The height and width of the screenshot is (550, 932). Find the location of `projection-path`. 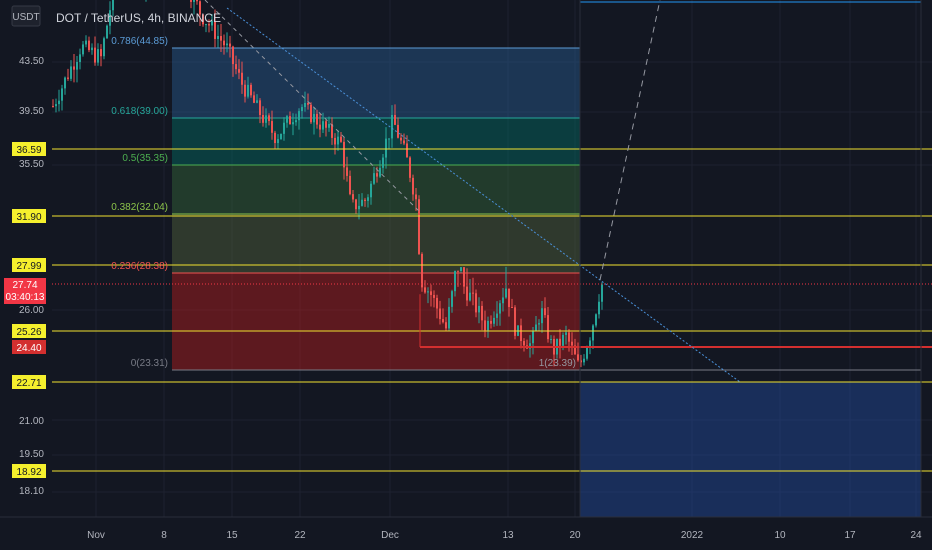

projection-path is located at coordinates (630, 140).